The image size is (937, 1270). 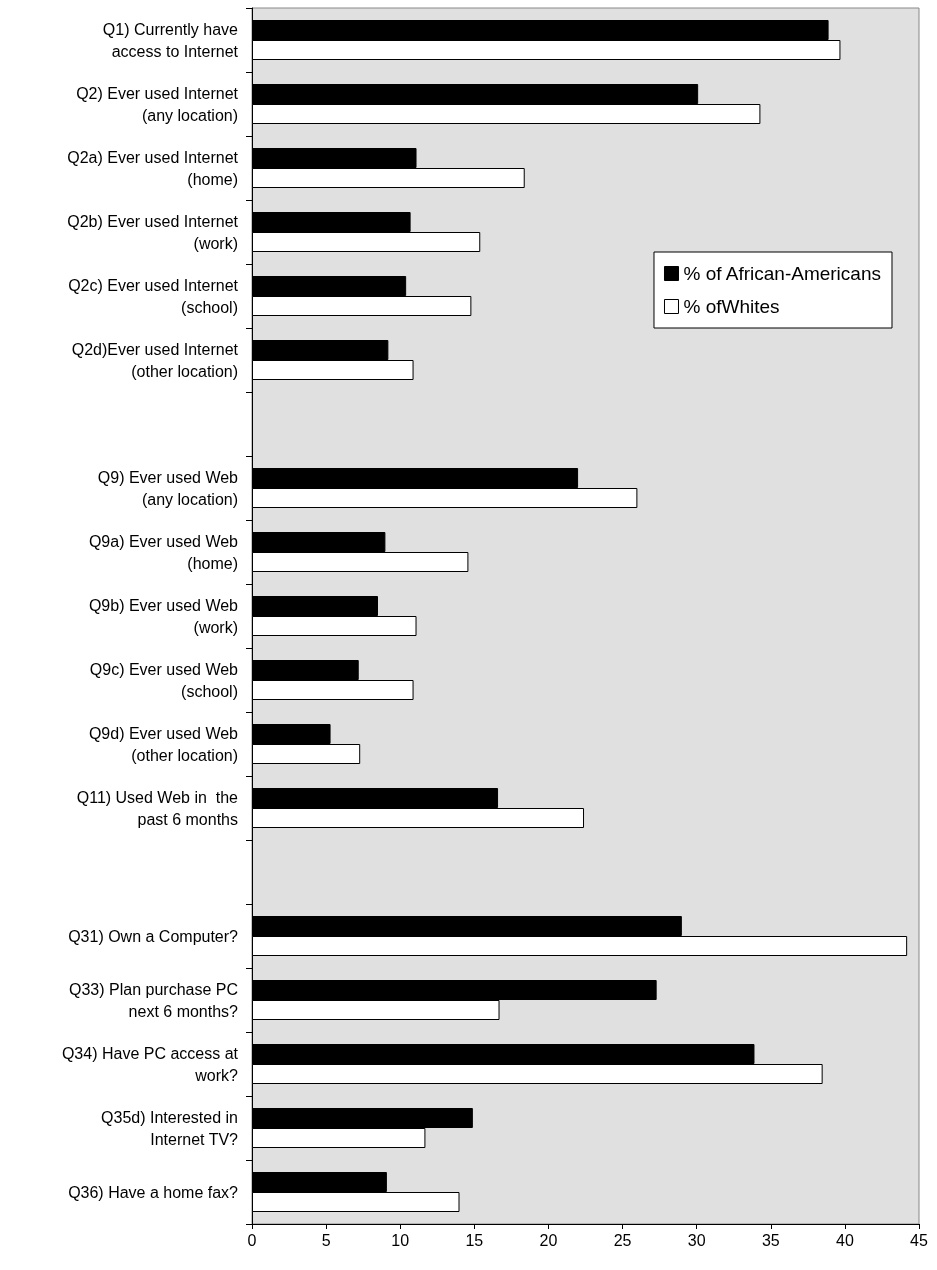 What do you see at coordinates (622, 1240) in the screenshot?
I see `x-tick-label: 25` at bounding box center [622, 1240].